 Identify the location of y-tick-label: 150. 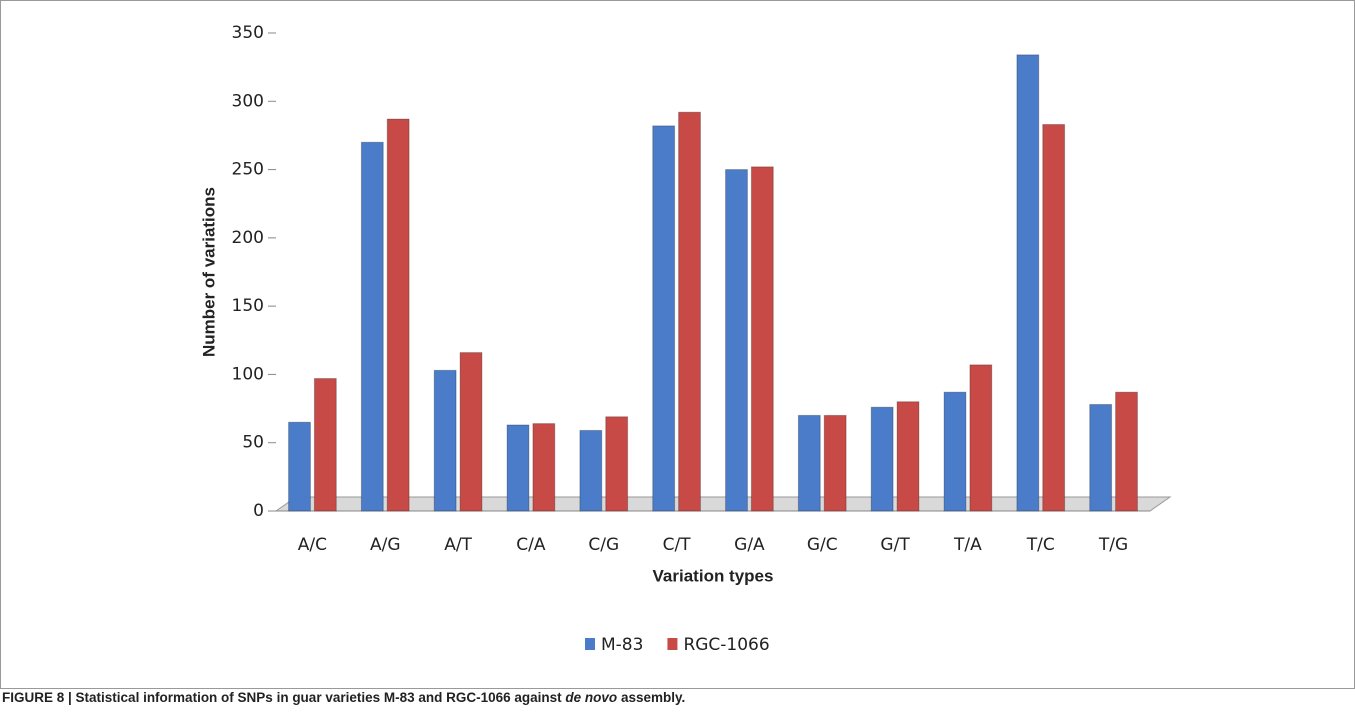
(248, 306).